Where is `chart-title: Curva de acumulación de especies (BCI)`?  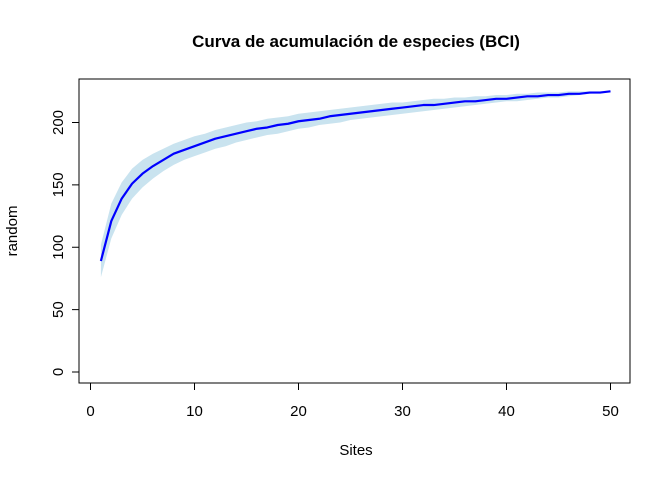
chart-title: Curva de acumulación de especies (BCI) is located at coordinates (356, 41).